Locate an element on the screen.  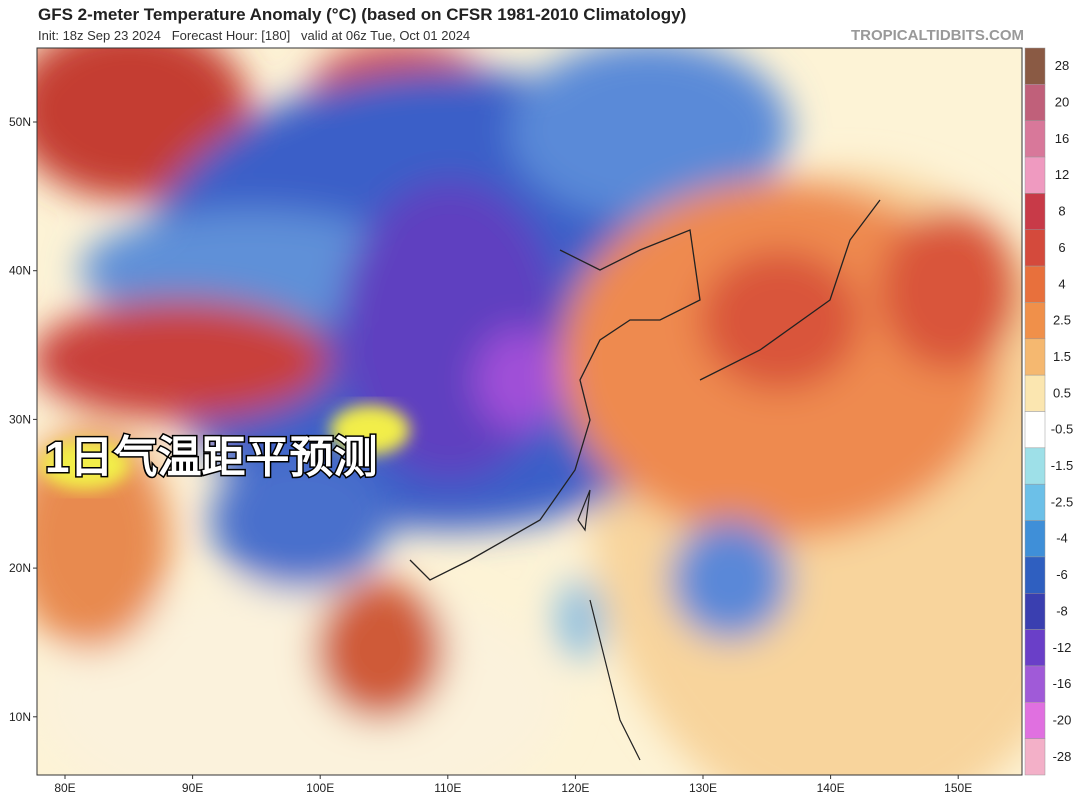
lon-label: 120E is located at coordinates (575, 788).